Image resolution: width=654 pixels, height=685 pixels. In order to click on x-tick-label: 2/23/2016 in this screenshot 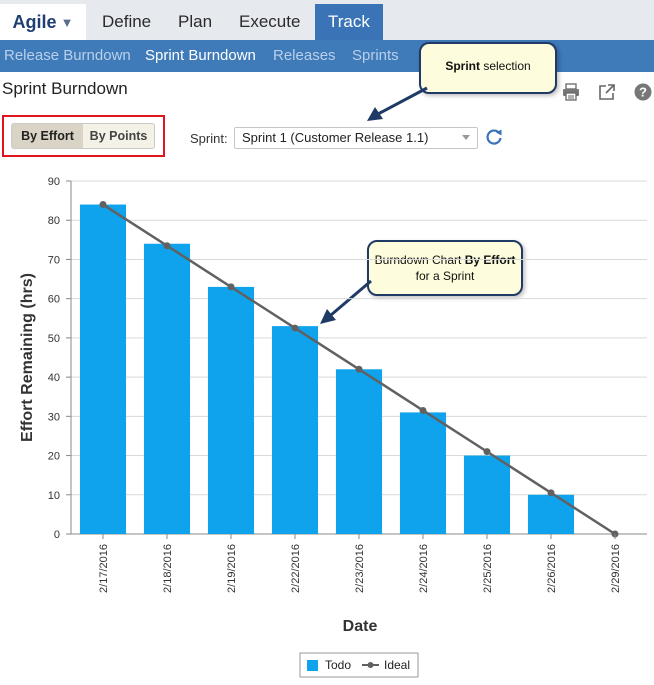, I will do `click(360, 568)`.